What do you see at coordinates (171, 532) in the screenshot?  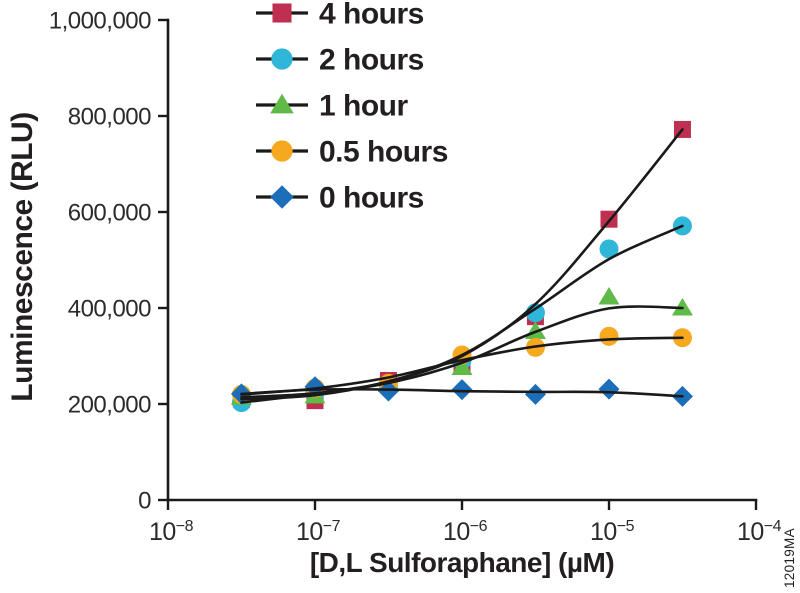 I see `x-tick-label: 10⁻⁸` at bounding box center [171, 532].